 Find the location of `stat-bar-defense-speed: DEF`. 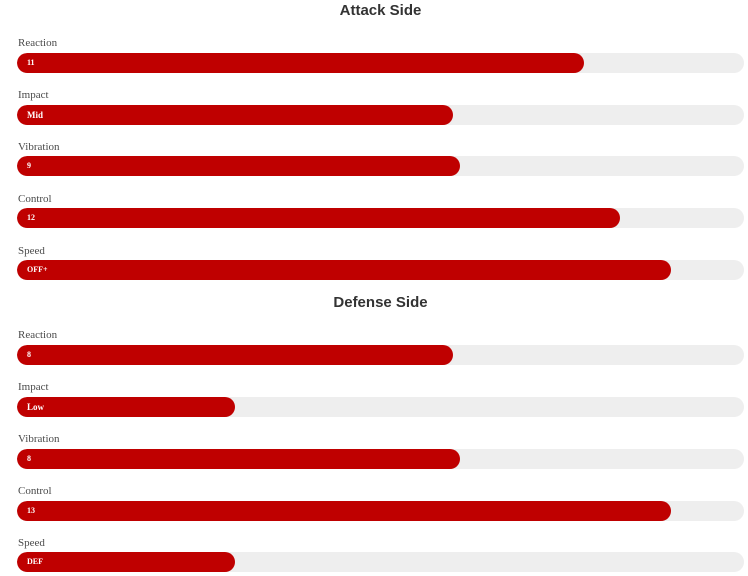

stat-bar-defense-speed: DEF is located at coordinates (380, 562).